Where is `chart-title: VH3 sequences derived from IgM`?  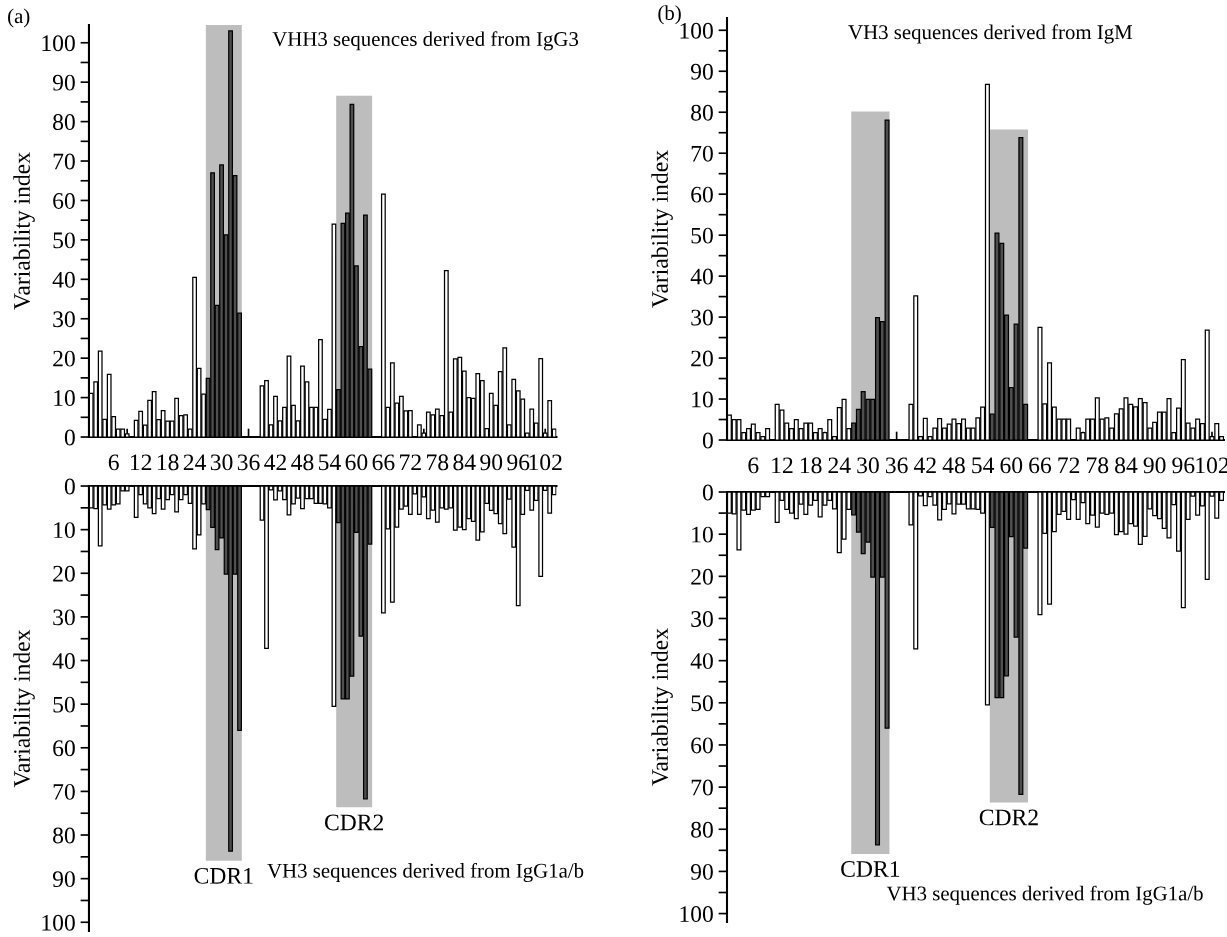
chart-title: VH3 sequences derived from IgM is located at coordinates (990, 34).